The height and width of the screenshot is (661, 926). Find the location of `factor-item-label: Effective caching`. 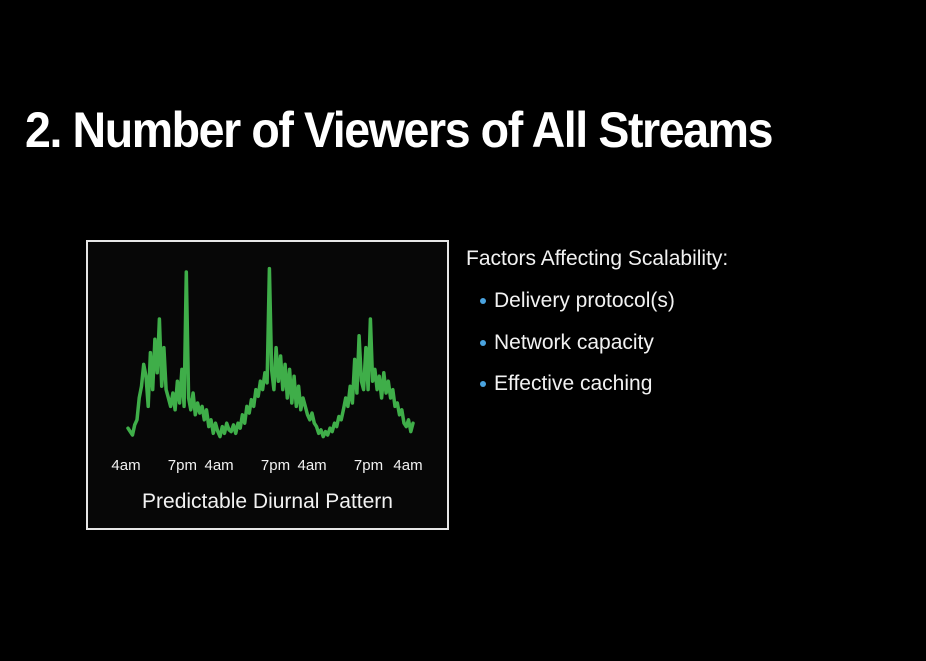

factor-item-label: Effective caching is located at coordinates (573, 383).